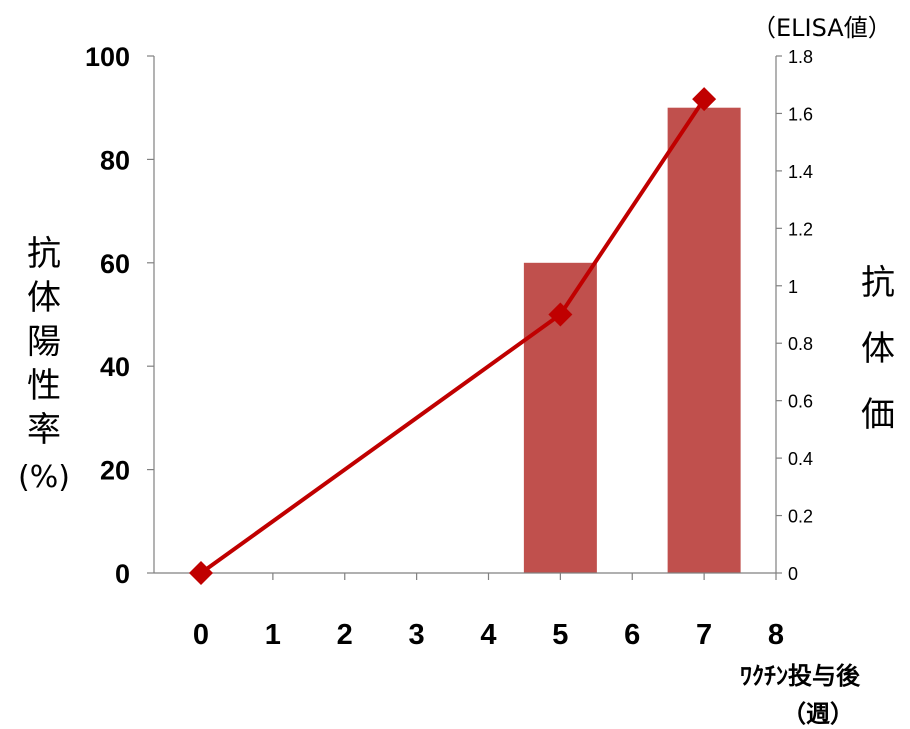 The image size is (910, 729). I want to click on y-right-label-char: 体, so click(878, 349).